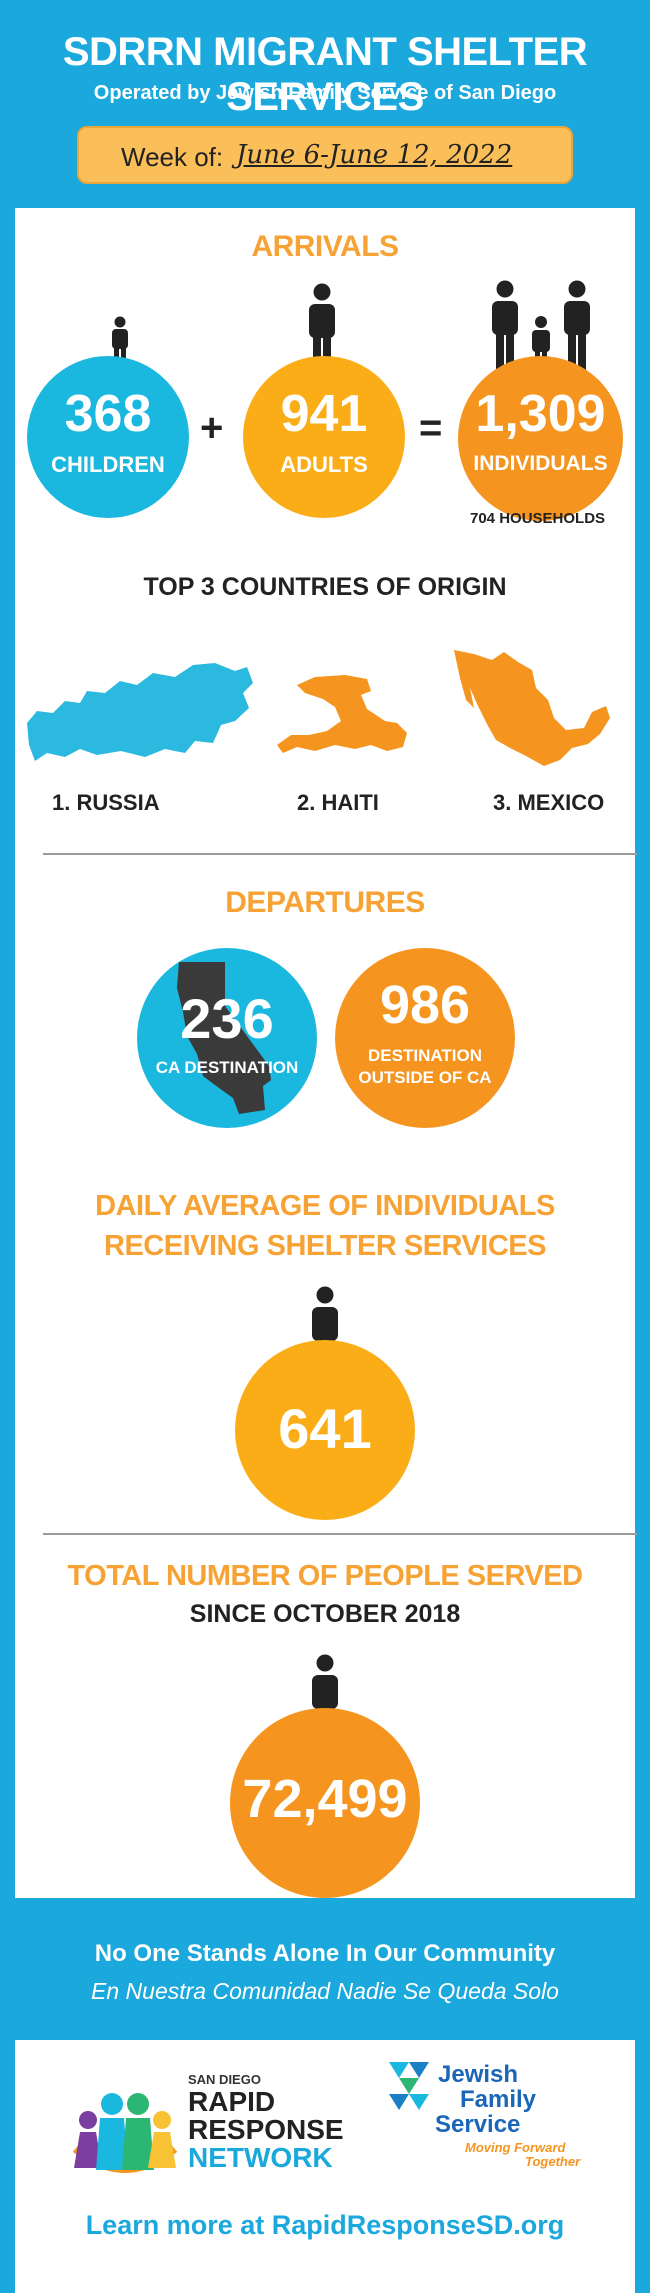 Image resolution: width=650 pixels, height=2293 pixels. Describe the element at coordinates (325, 2225) in the screenshot. I see `learn-more-link: Learn more at RapidResponseSD.org` at that location.